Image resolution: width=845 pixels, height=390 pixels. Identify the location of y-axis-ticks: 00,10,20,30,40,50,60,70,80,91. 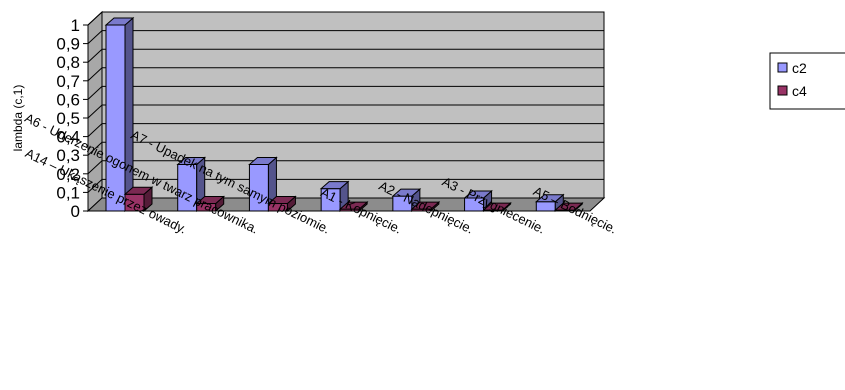
(72, 118).